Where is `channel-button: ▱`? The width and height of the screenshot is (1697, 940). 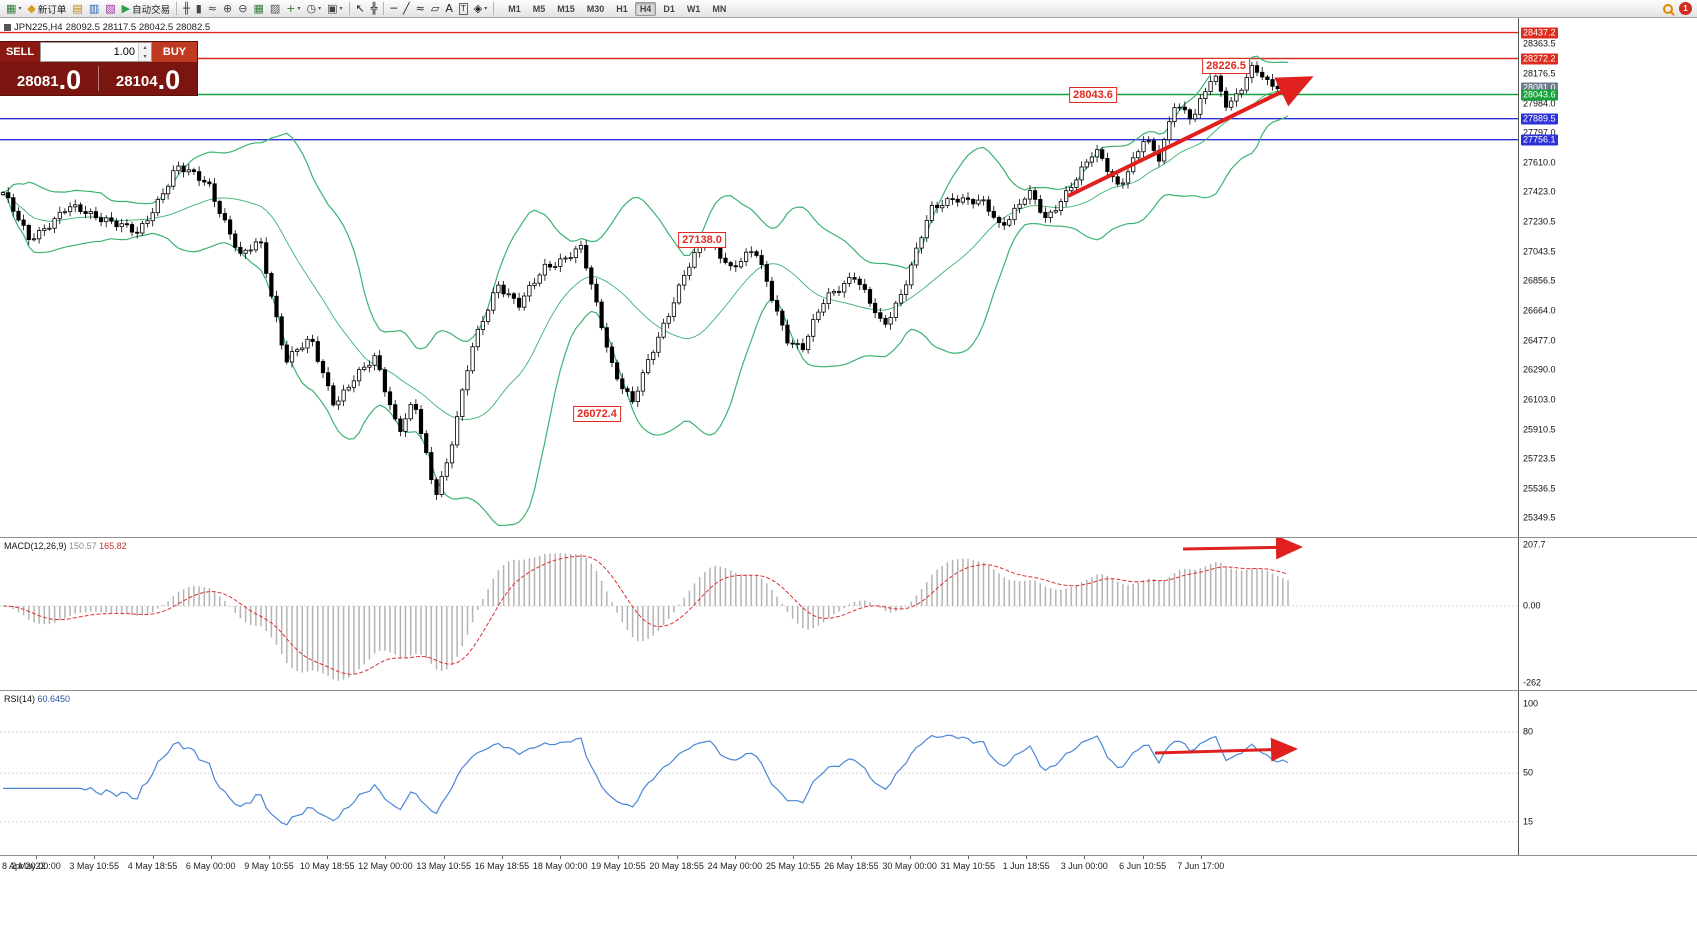 channel-button: ▱ is located at coordinates (435, 9).